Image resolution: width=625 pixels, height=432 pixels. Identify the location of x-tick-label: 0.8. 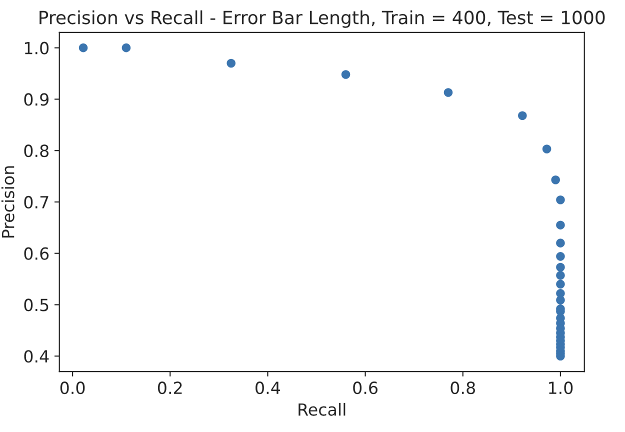
(462, 388).